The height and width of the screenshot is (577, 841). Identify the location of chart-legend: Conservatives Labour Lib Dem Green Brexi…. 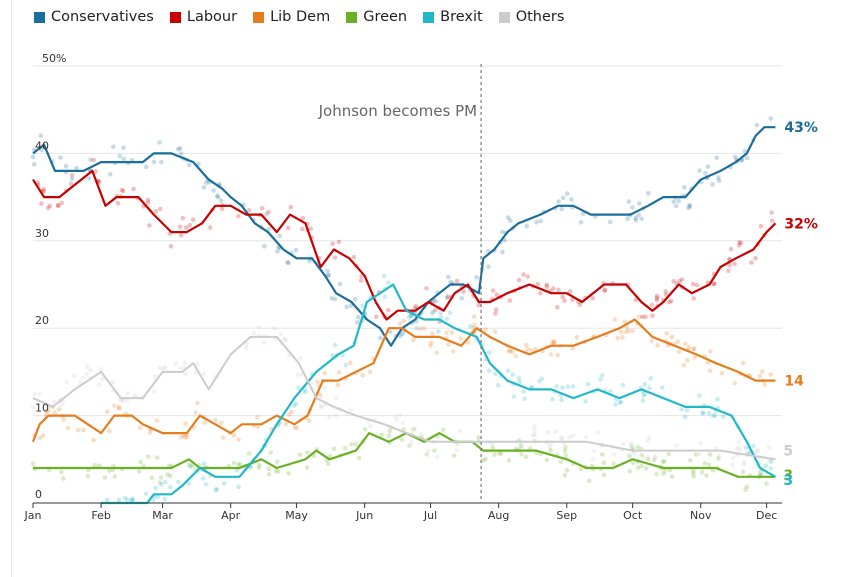
(307, 17).